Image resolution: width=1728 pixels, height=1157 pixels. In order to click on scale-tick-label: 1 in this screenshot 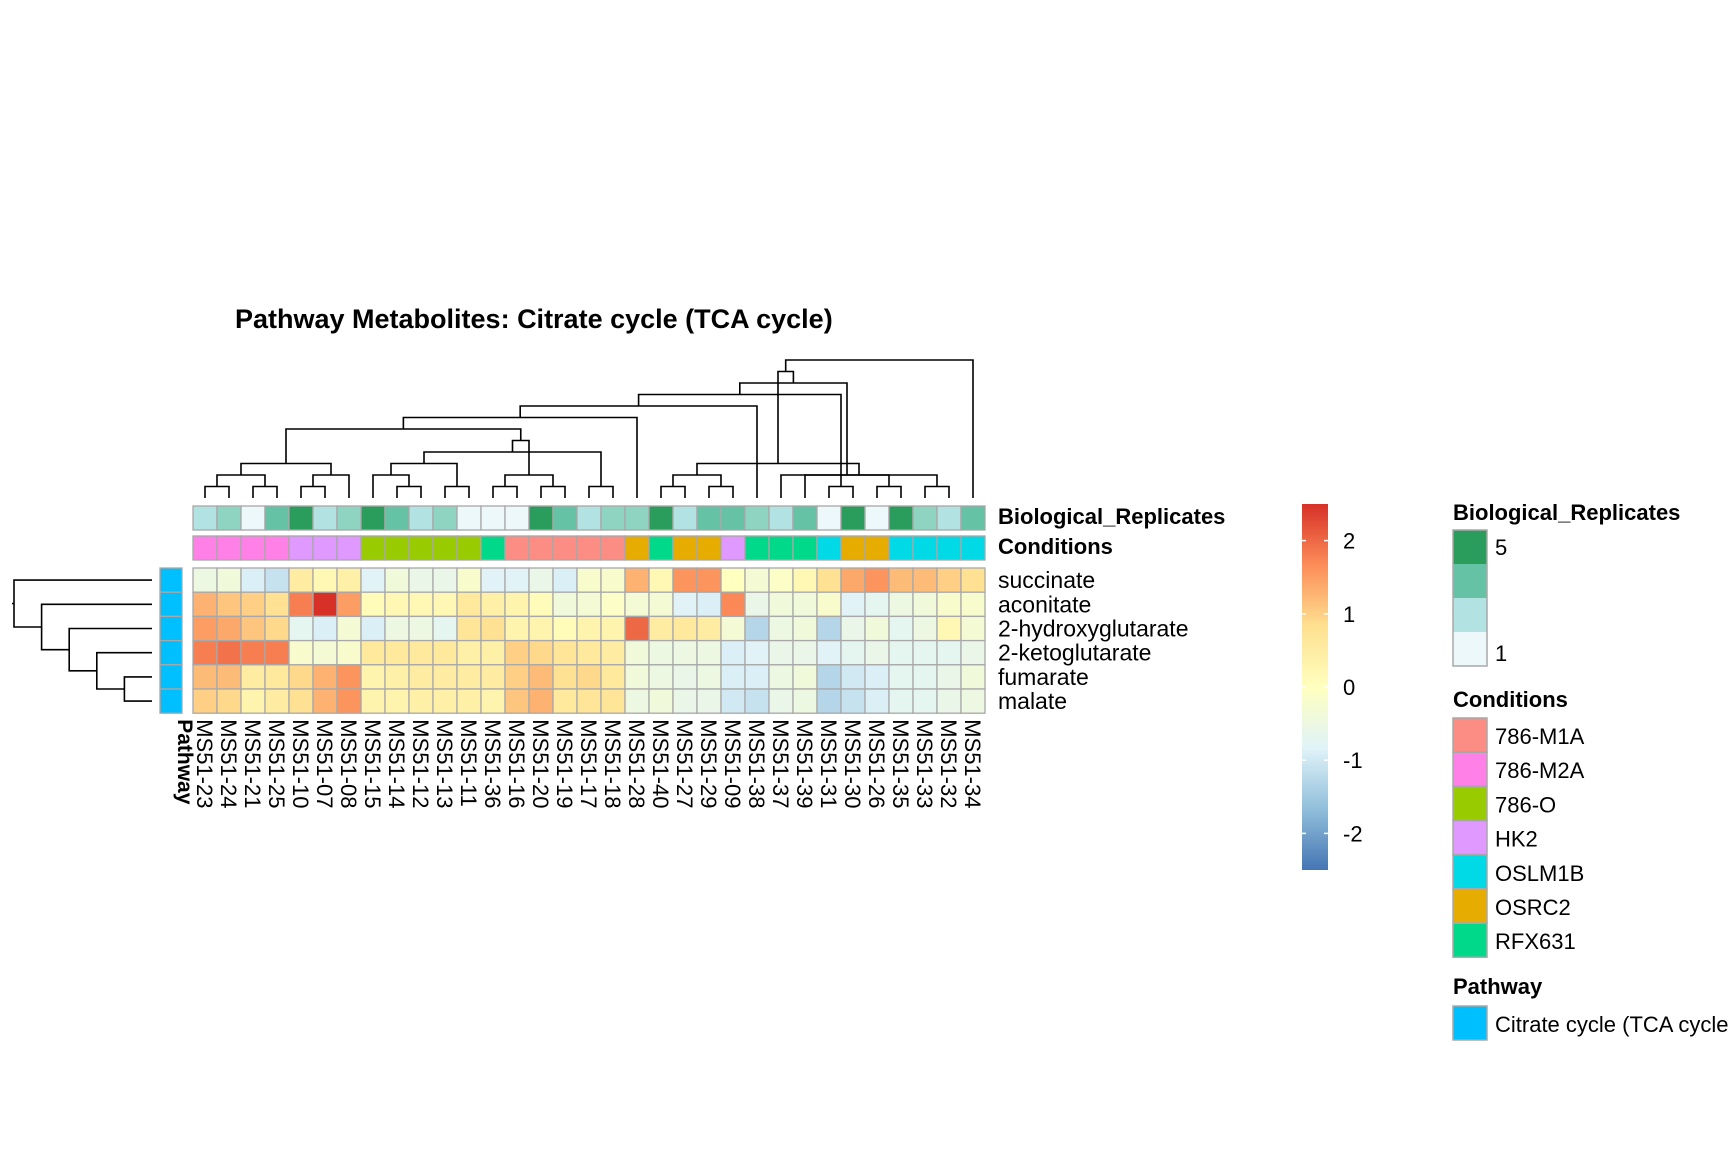, I will do `click(1349, 614)`.